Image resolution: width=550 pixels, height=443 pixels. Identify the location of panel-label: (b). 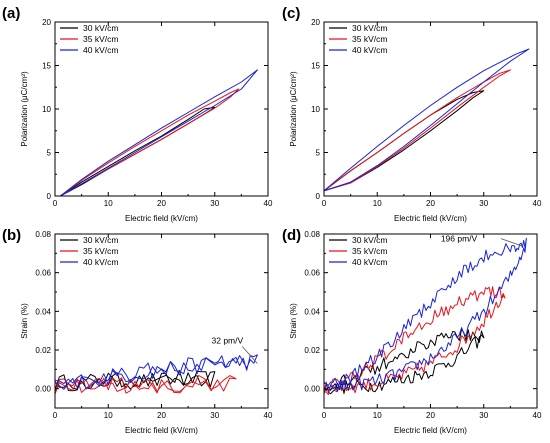
(11, 235).